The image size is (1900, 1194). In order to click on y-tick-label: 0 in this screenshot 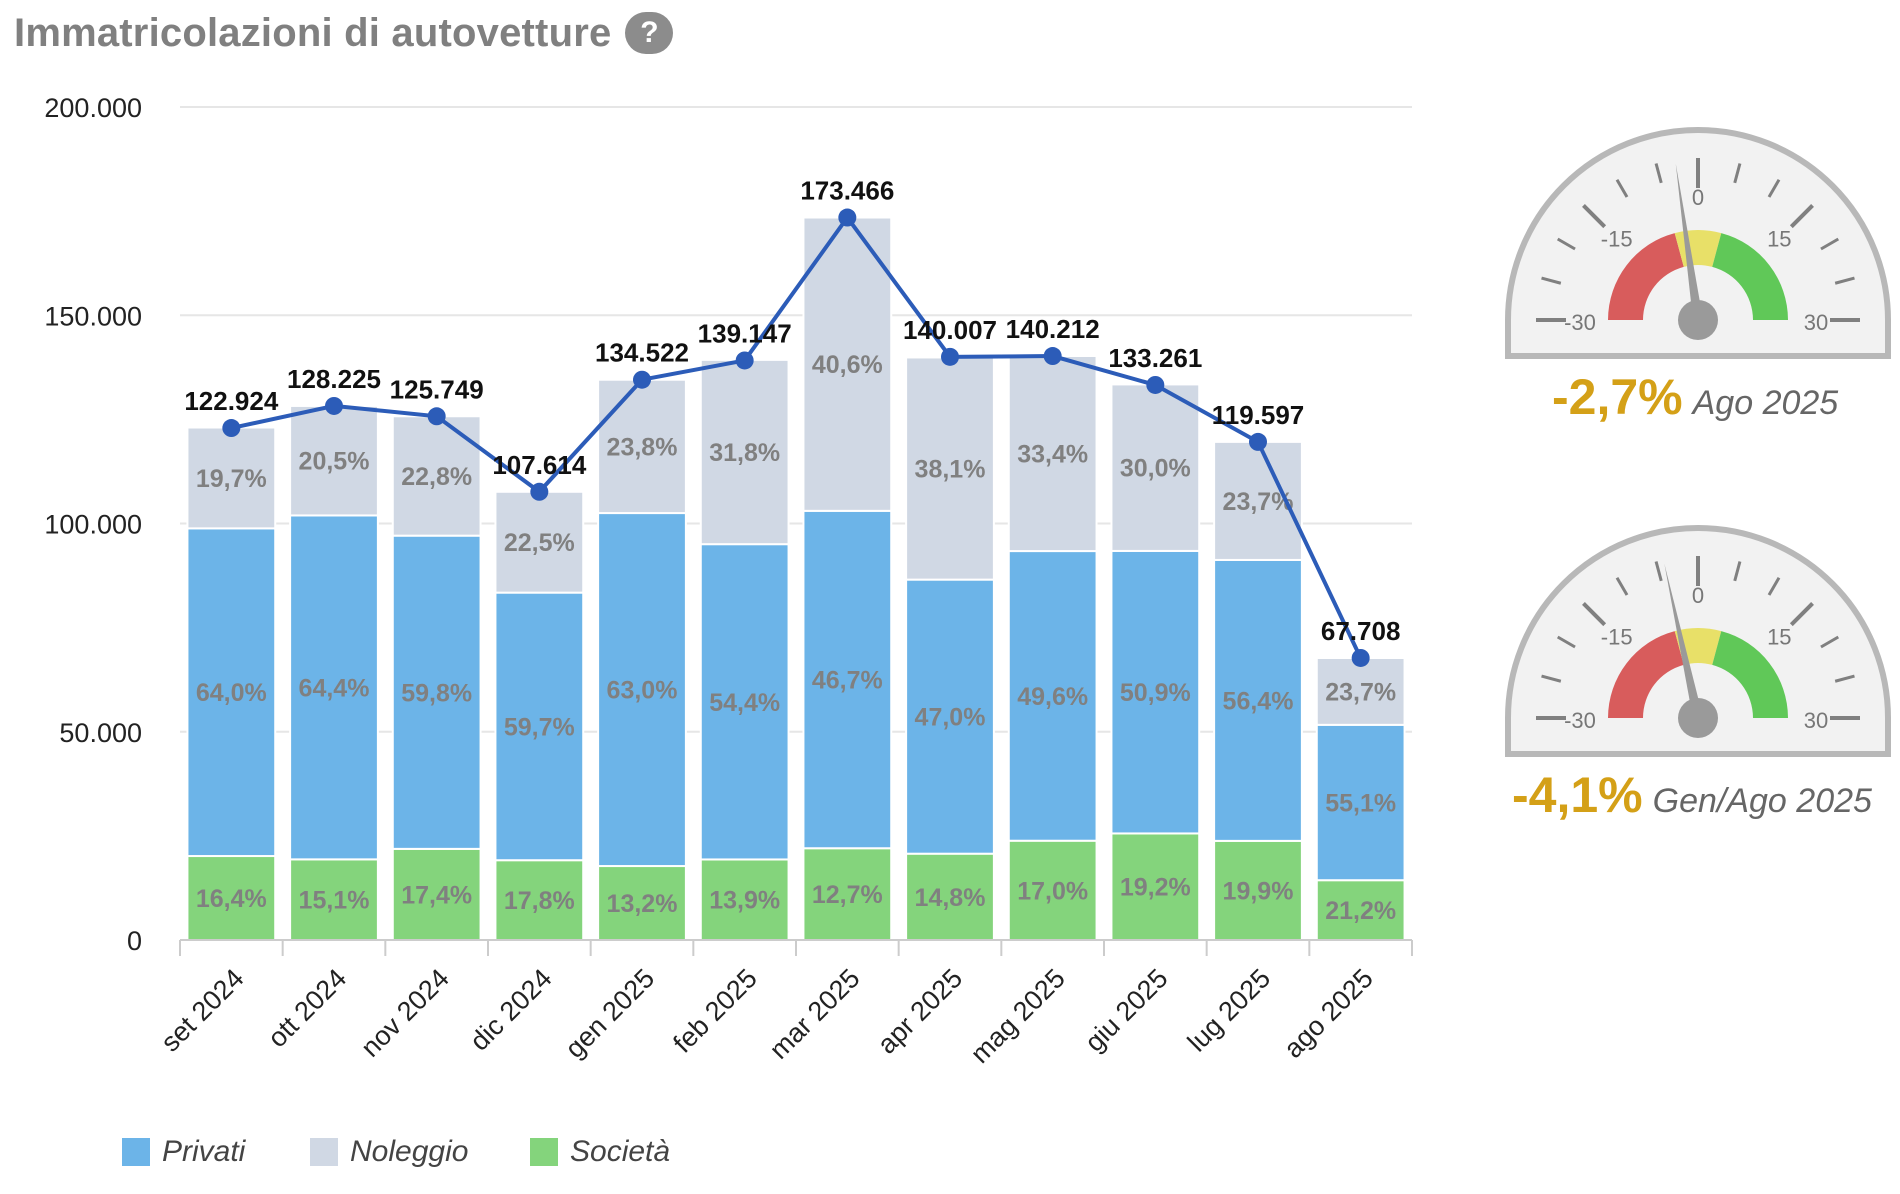, I will do `click(134, 941)`.